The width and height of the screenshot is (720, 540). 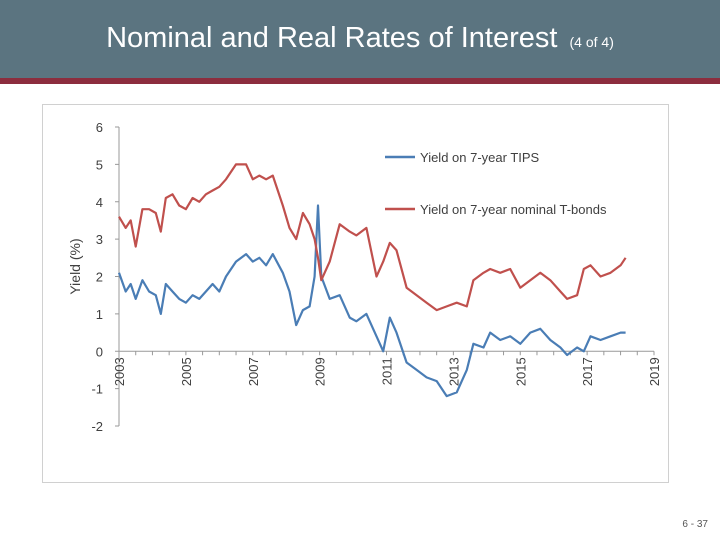 What do you see at coordinates (320, 371) in the screenshot?
I see `x-tick-label: 2009` at bounding box center [320, 371].